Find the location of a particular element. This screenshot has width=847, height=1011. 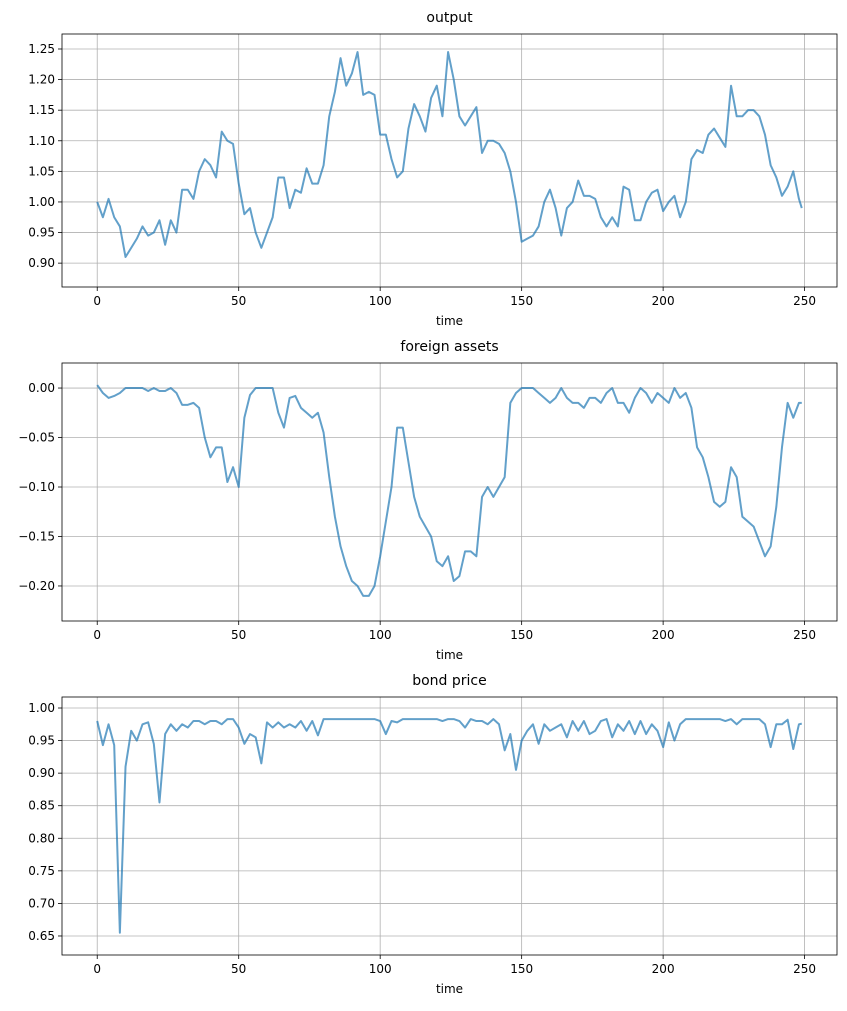

y-tick-label: 0.85 is located at coordinates (41, 806).